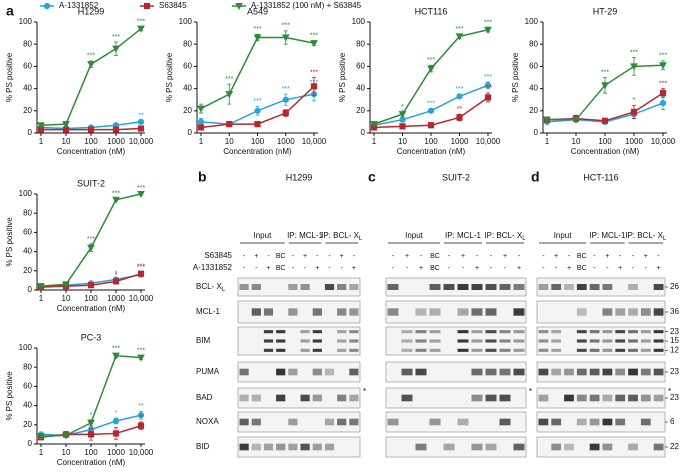  I want to click on row-label: BAD, so click(204, 397).